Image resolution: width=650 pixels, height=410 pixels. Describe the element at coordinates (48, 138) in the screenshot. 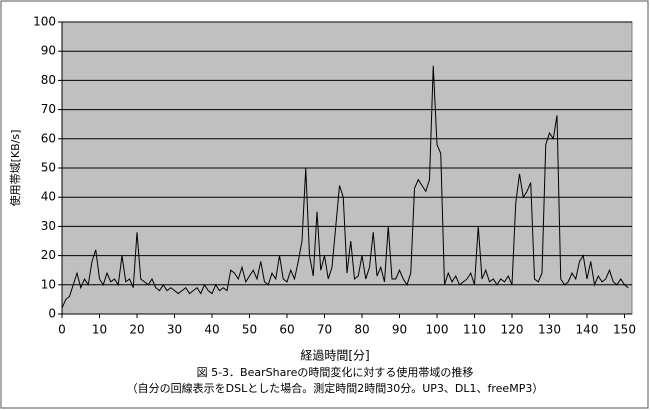

I see `y-tick-label: 60` at that location.